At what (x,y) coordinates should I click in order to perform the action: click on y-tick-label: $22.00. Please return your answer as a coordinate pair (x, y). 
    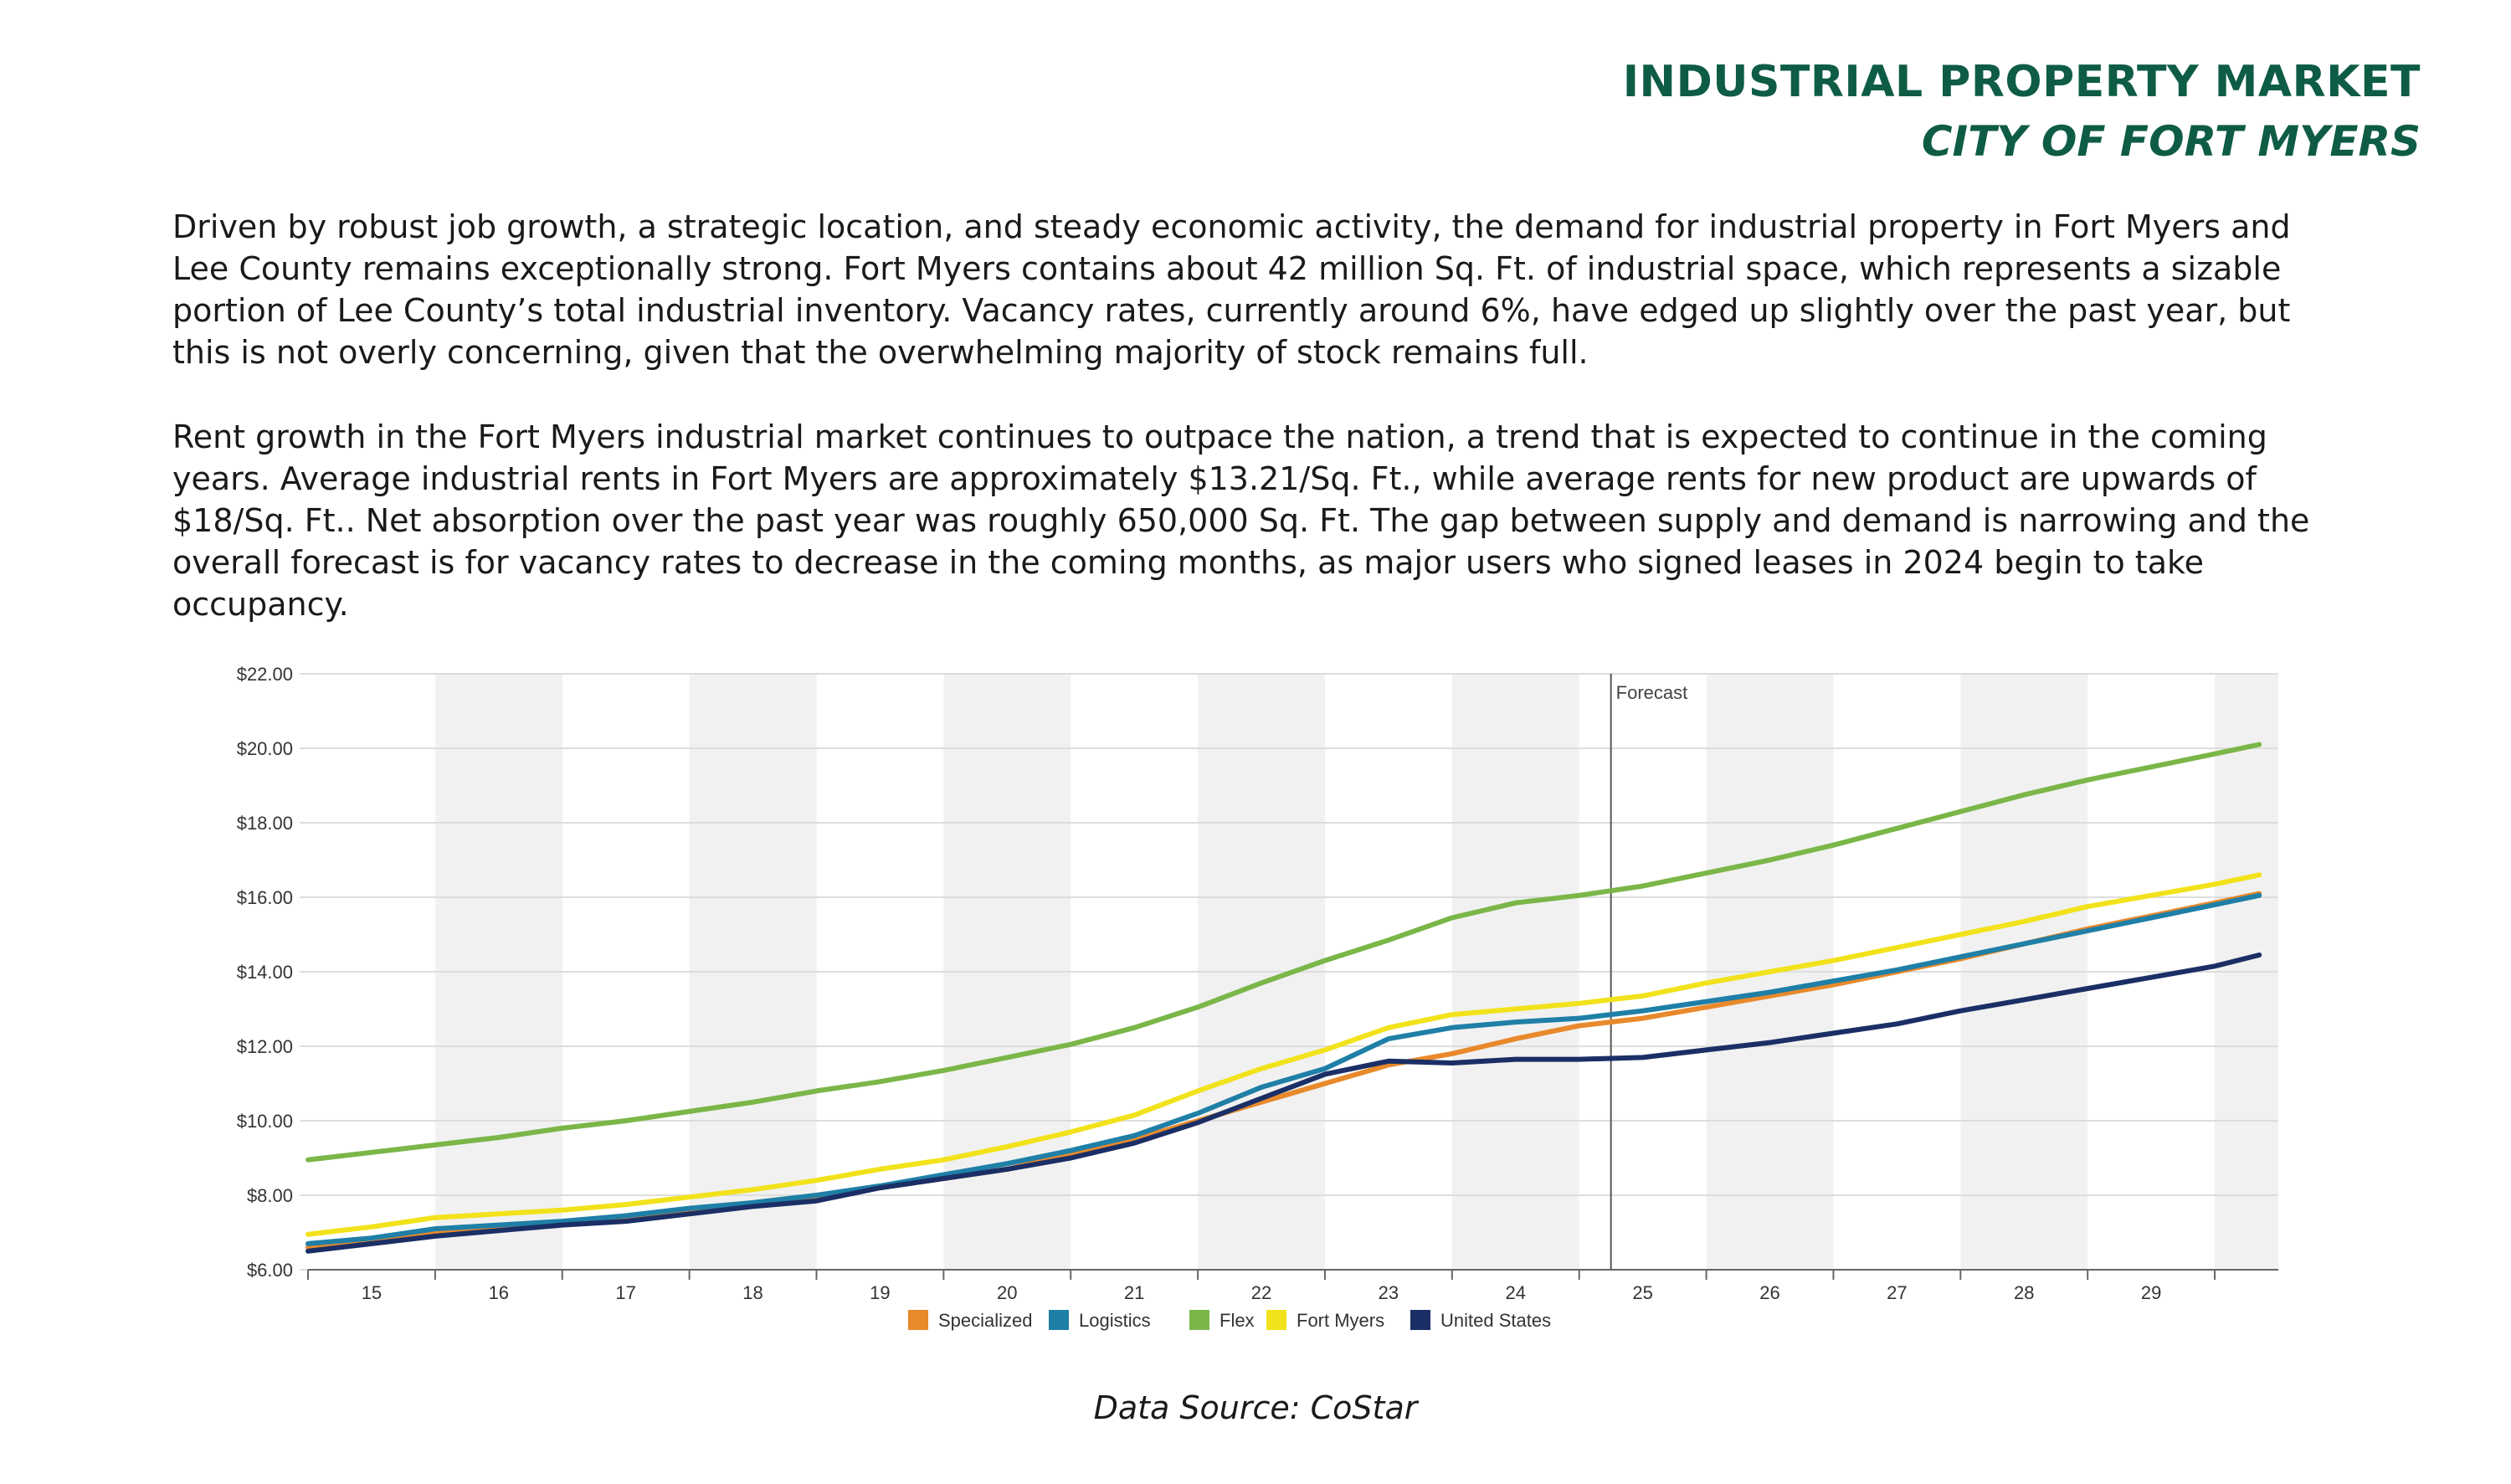
    Looking at the image, I should click on (265, 674).